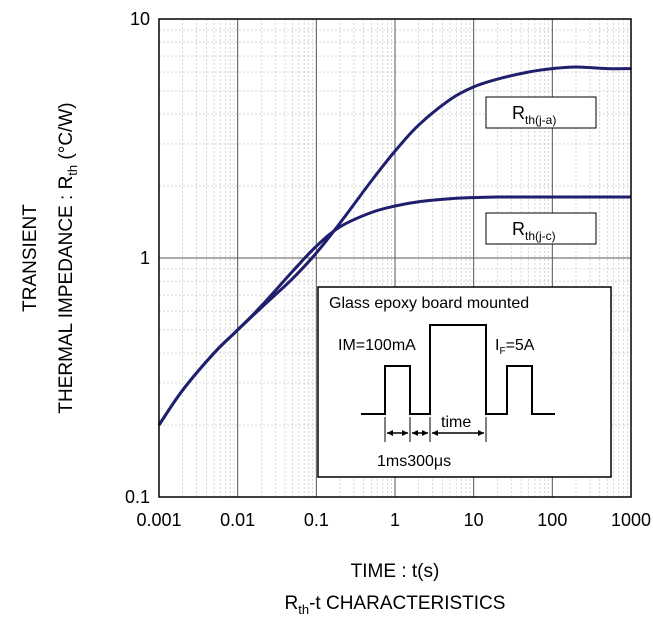 The image size is (653, 627). What do you see at coordinates (316, 520) in the screenshot?
I see `x-tick-label: 0.1` at bounding box center [316, 520].